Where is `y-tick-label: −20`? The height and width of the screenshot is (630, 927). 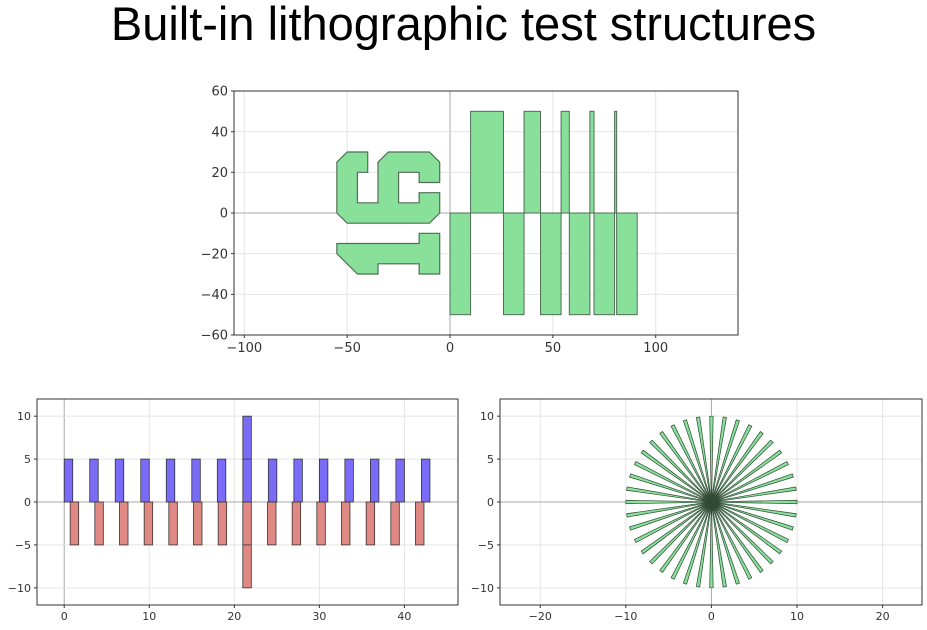 y-tick-label: −20 is located at coordinates (214, 254).